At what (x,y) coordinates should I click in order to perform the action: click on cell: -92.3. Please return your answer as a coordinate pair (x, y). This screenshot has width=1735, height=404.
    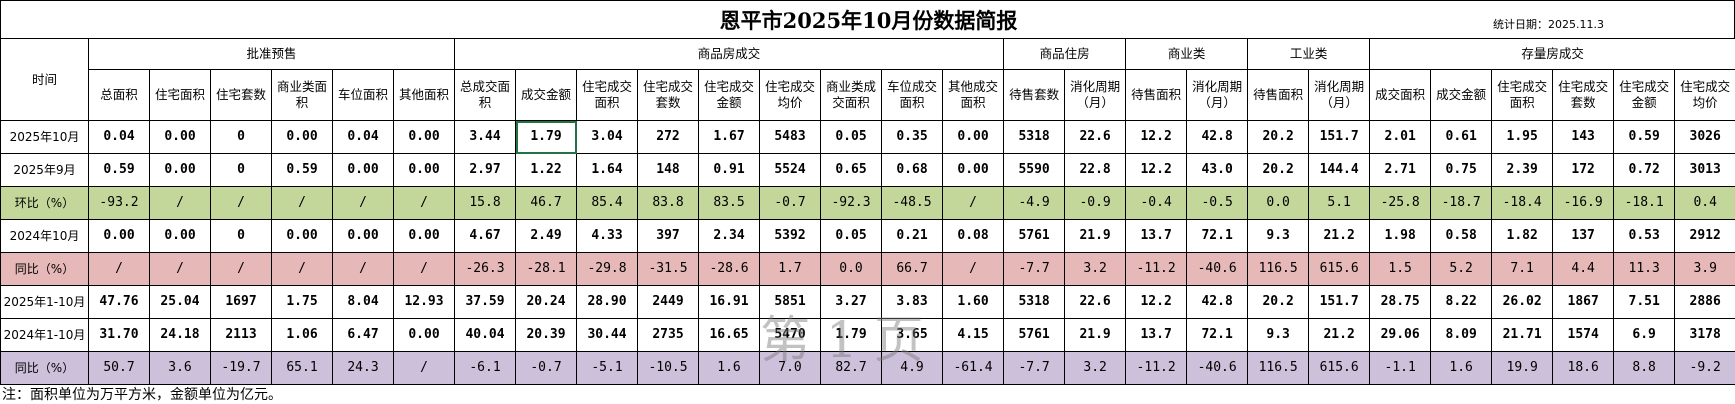
    Looking at the image, I should click on (851, 203).